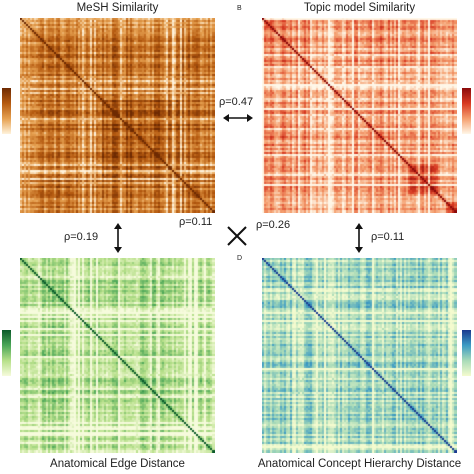 This screenshot has height=474, width=474. I want to click on panel-a-title: MeSH Similarity, so click(117, 8).